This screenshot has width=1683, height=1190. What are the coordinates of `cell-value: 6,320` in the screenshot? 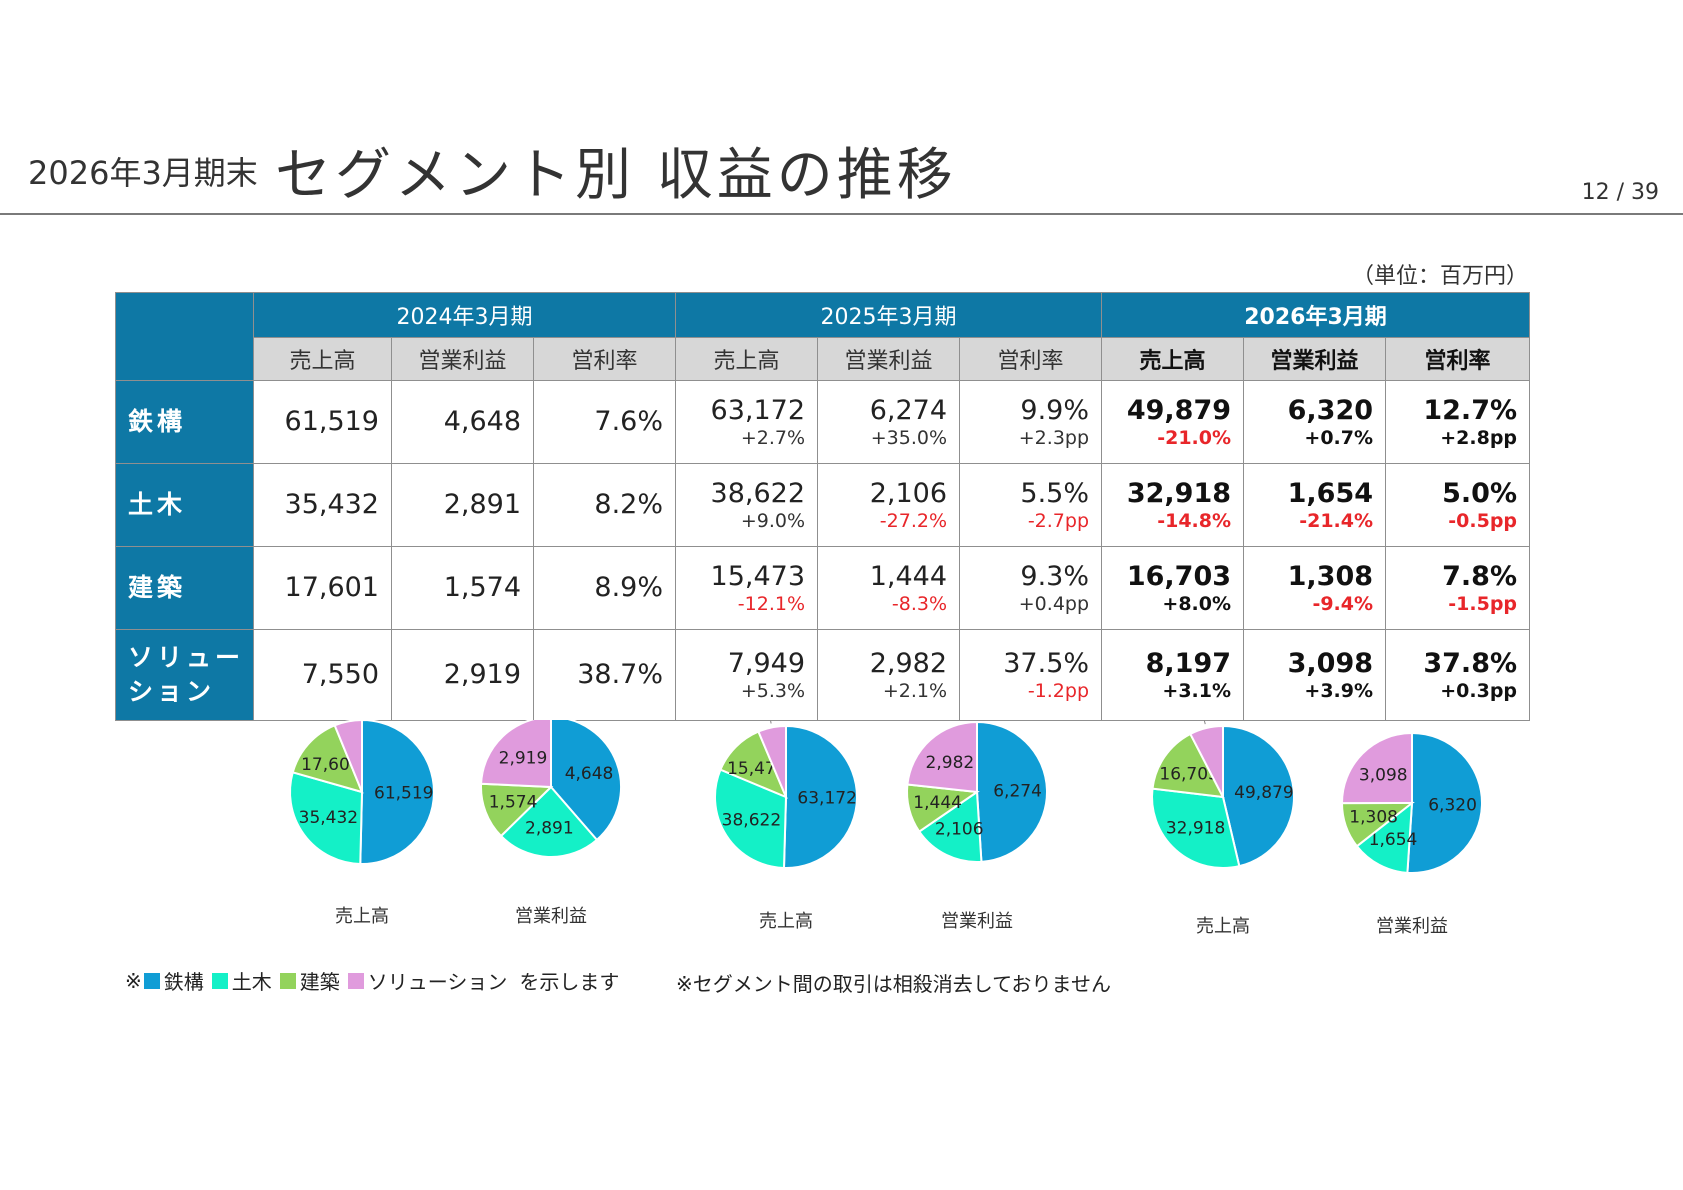 It's located at (1330, 410).